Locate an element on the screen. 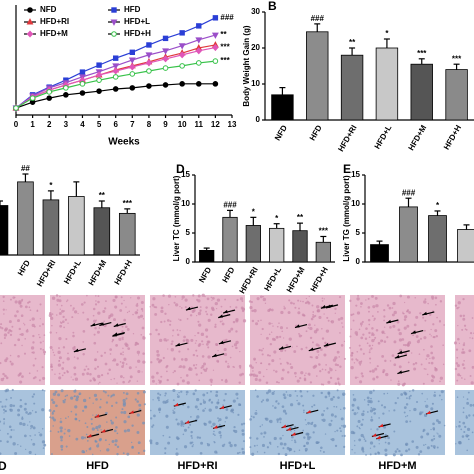 The image size is (474, 474). bar is located at coordinates (408, 234).